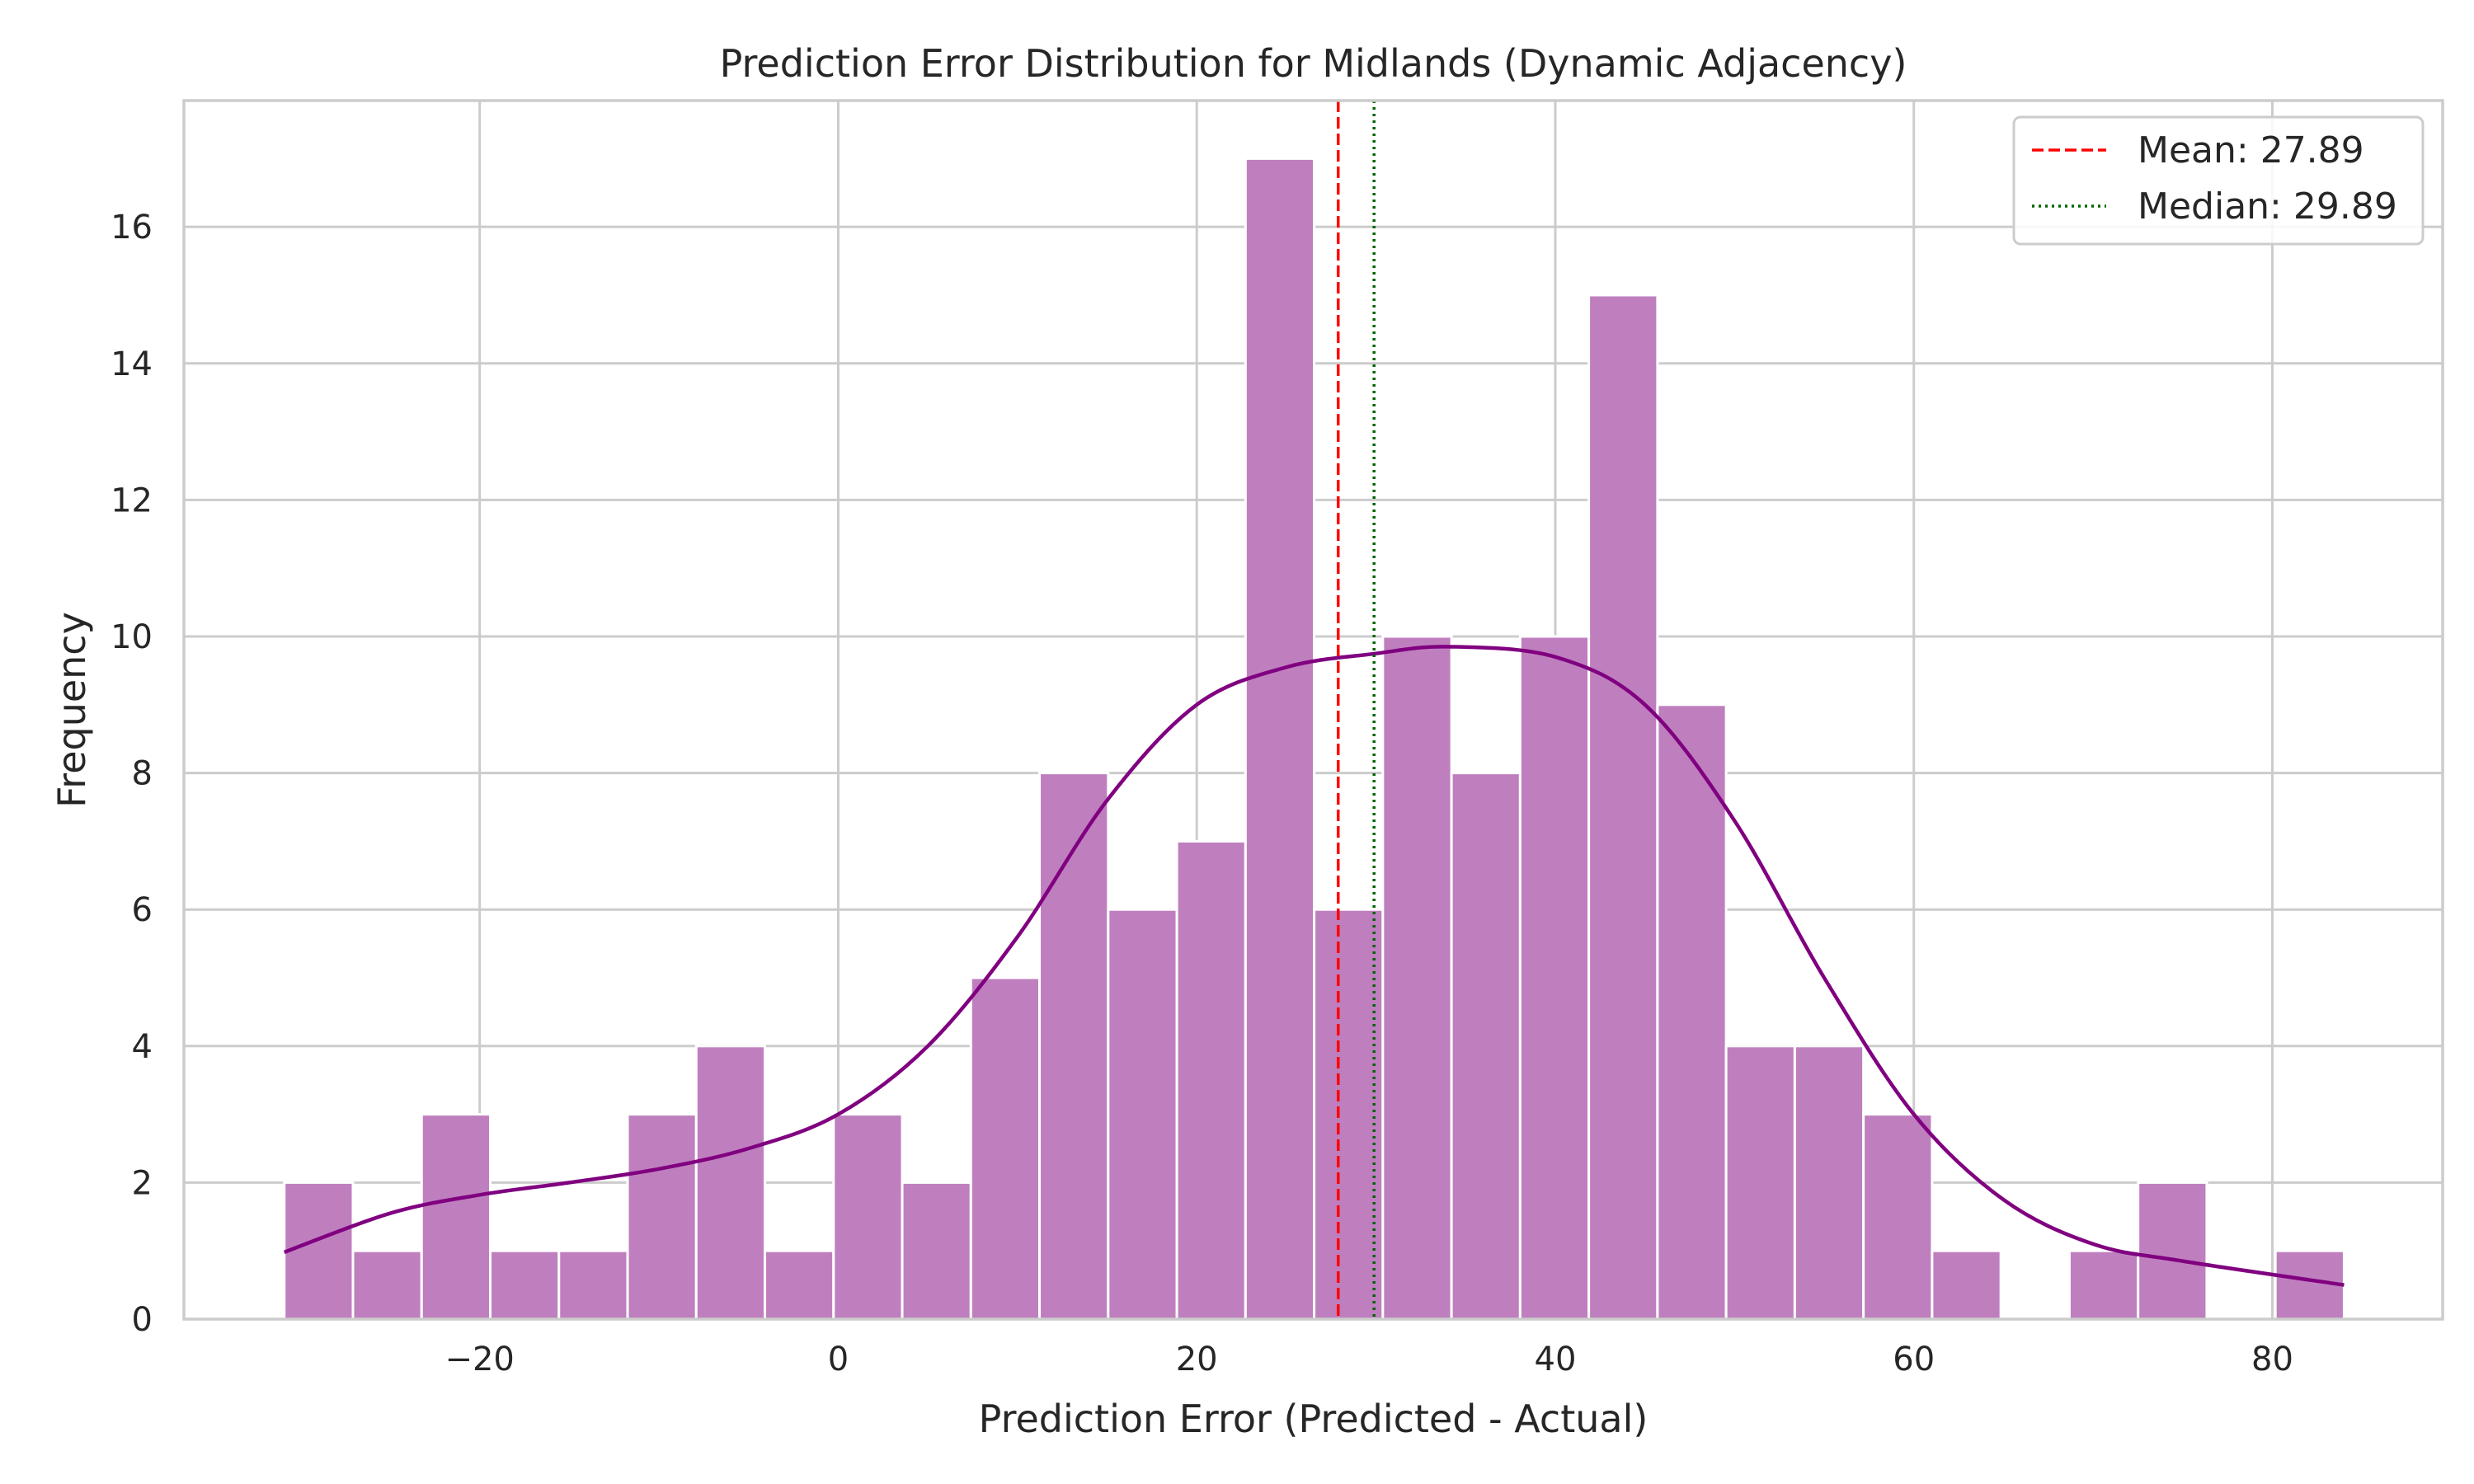  I want to click on legend: Mean: 27.89 Median: 29.89, so click(2218, 180).